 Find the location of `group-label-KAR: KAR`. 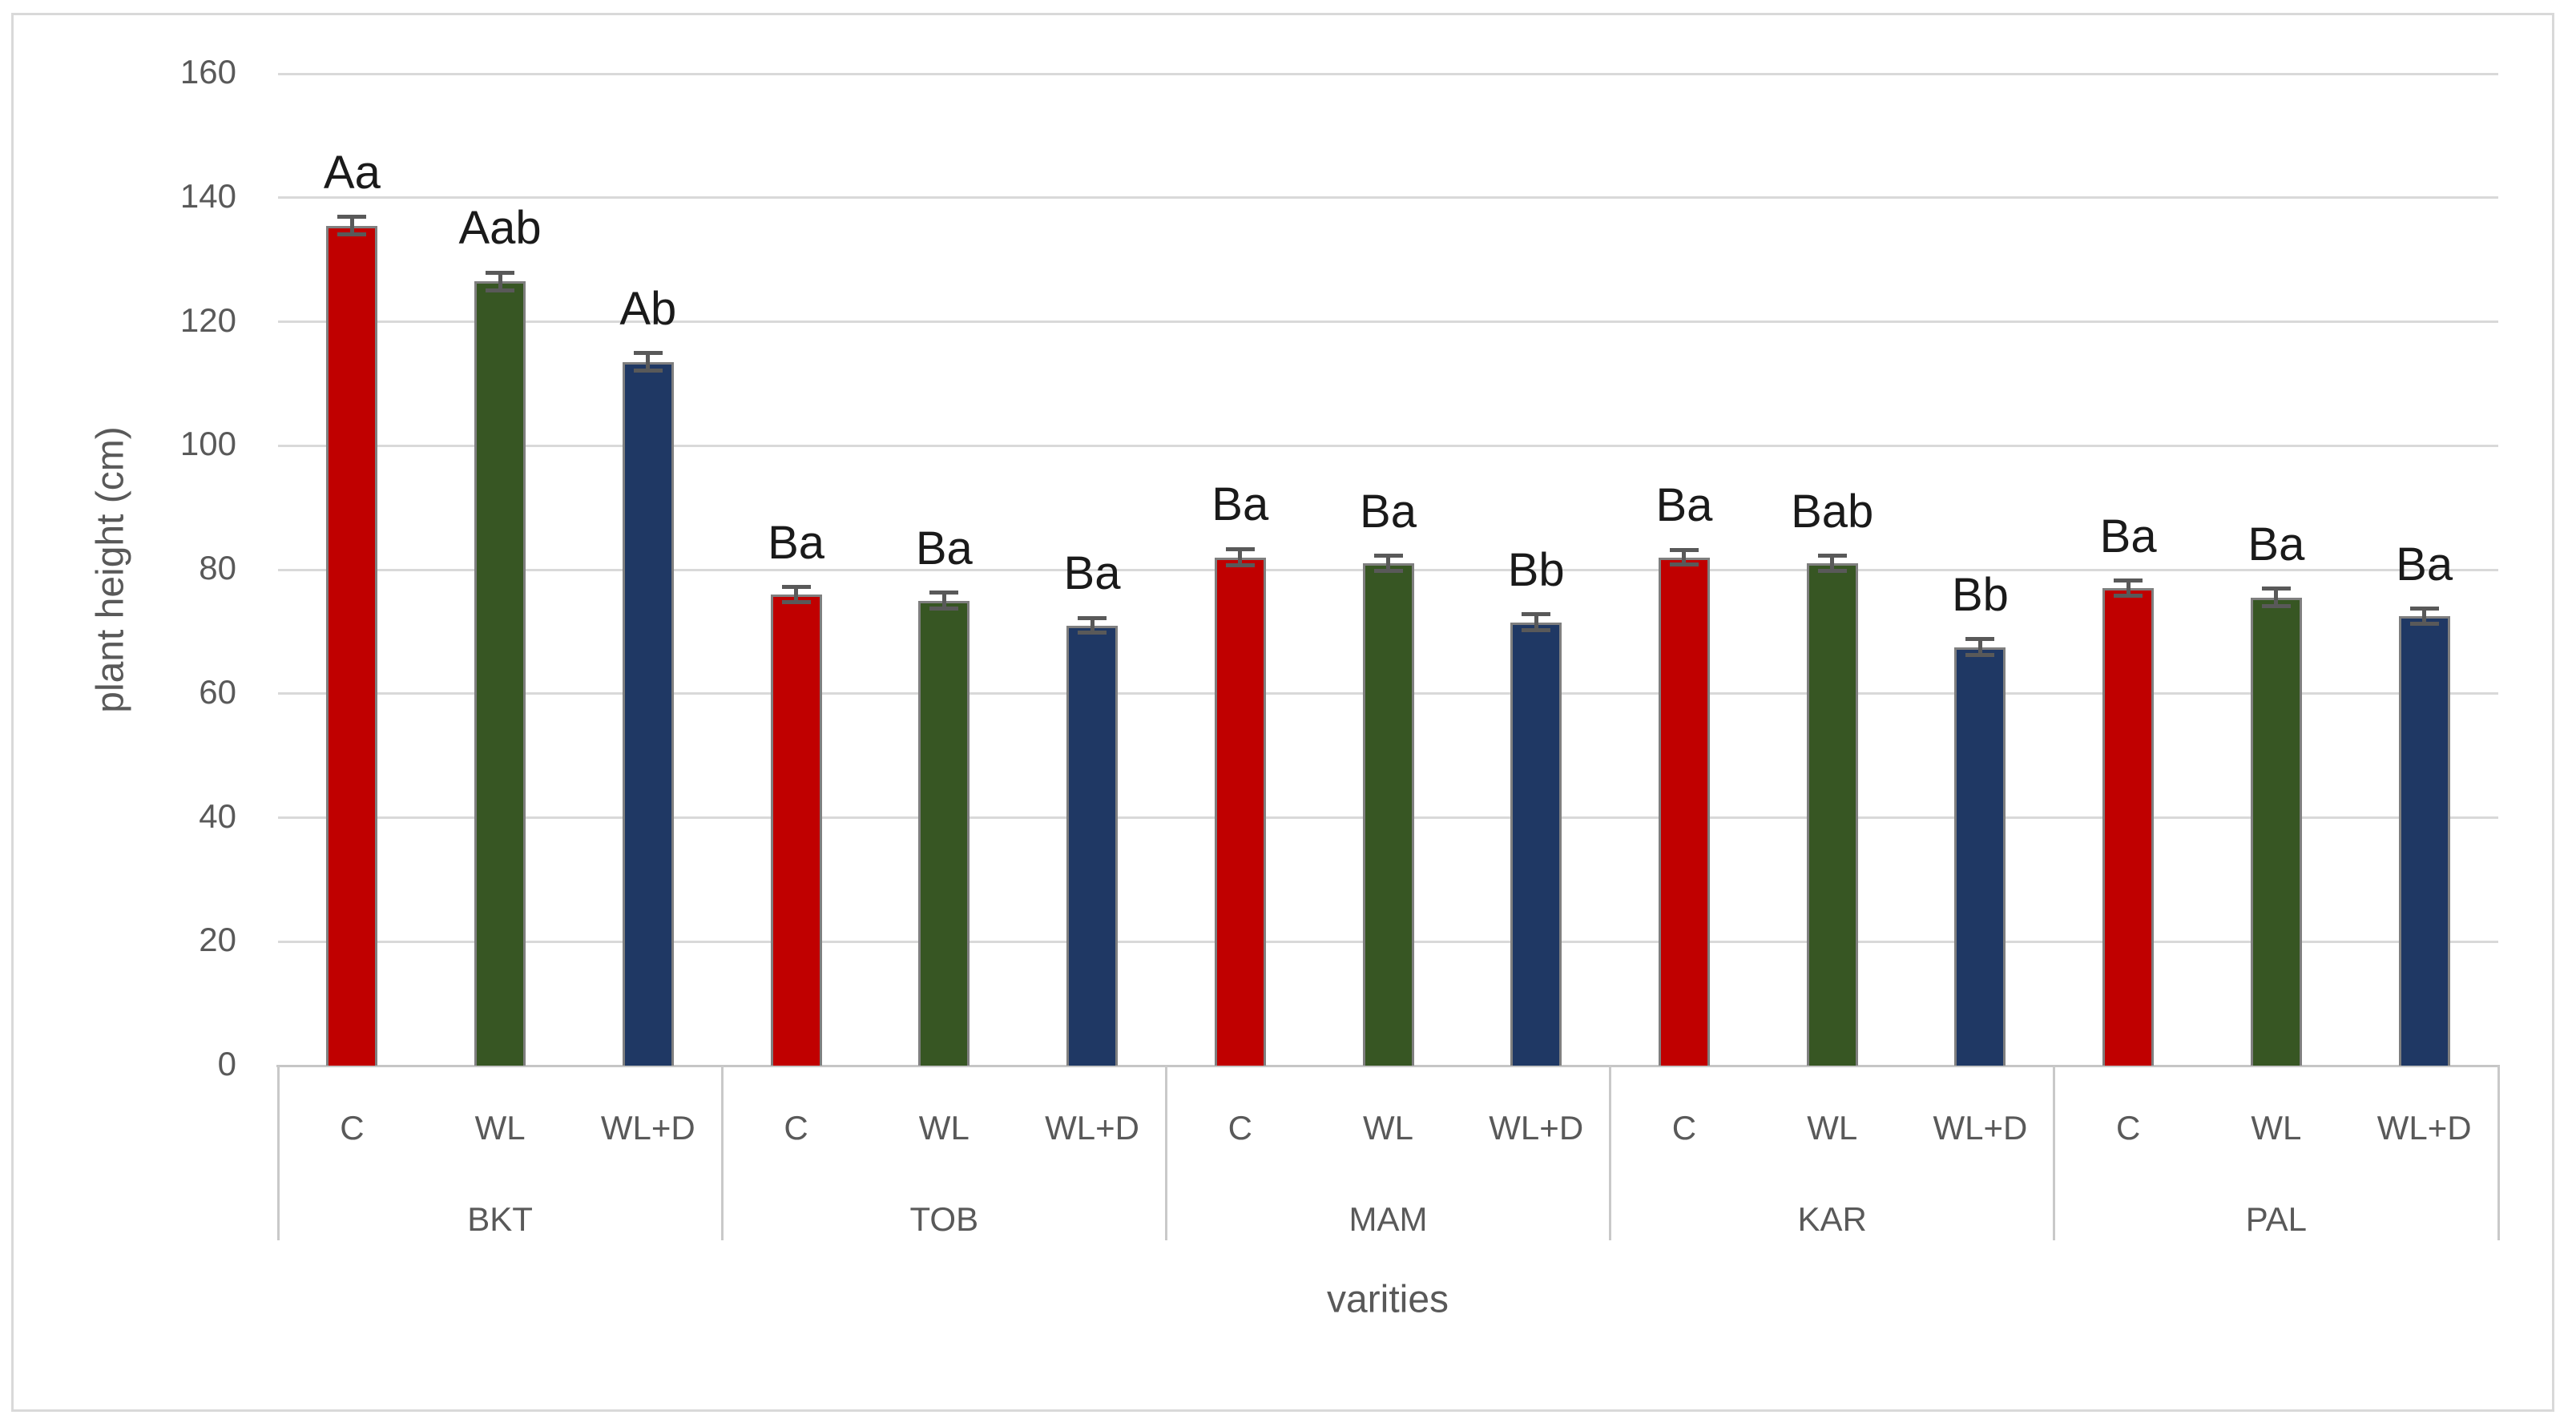

group-label-KAR: KAR is located at coordinates (1832, 1219).